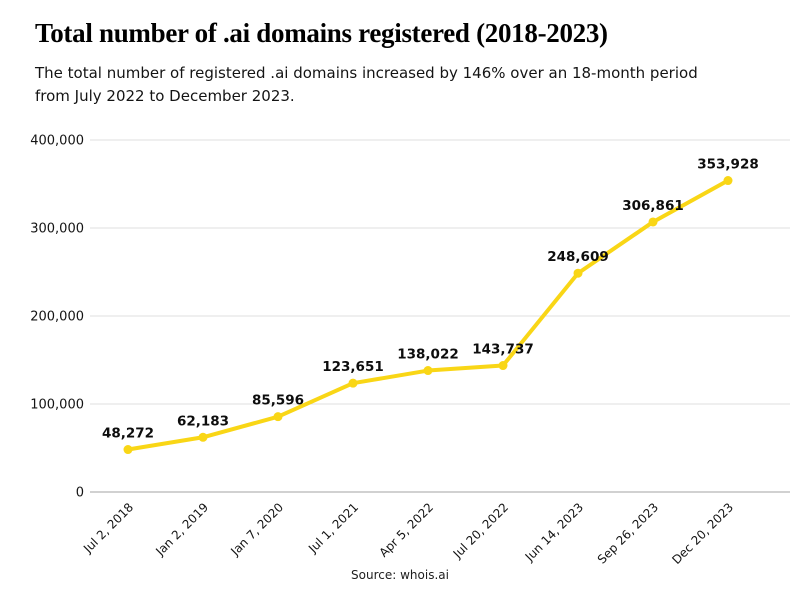  I want to click on x-tick-label: Jul 2, 2018, so click(108, 528).